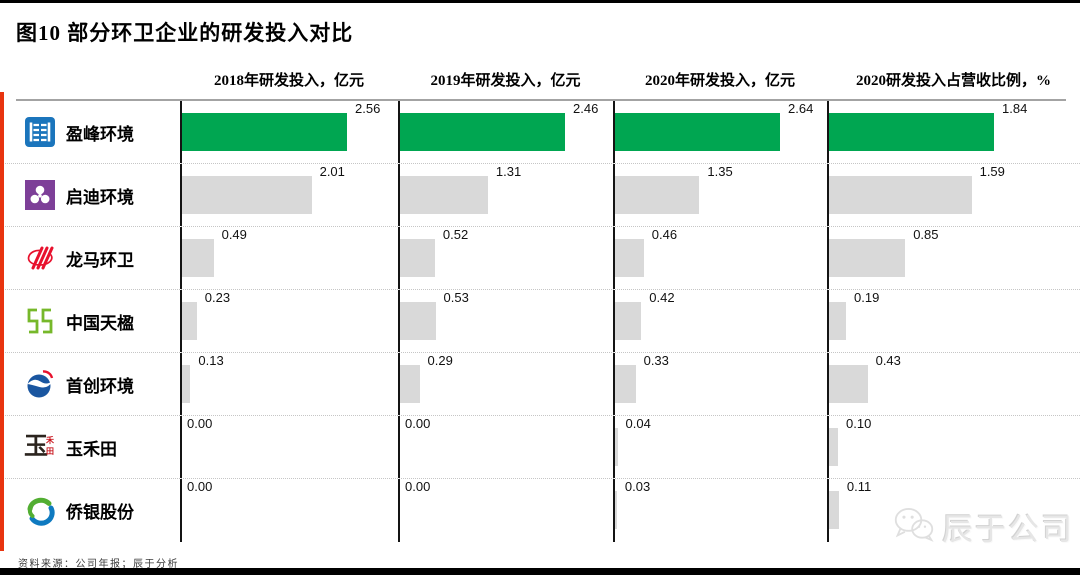  Describe the element at coordinates (98, 564) in the screenshot. I see `source-note: 资料来源：公司年报；辰于分析` at that location.